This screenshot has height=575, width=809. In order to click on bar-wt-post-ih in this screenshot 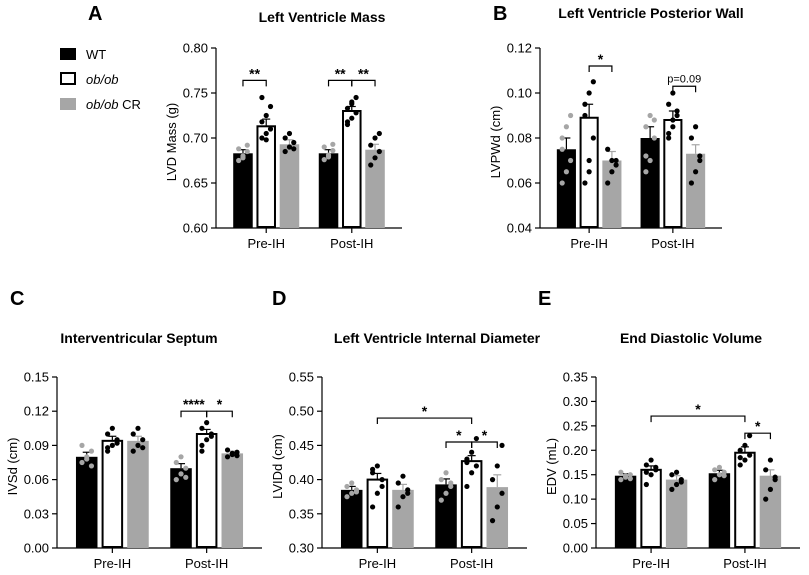, I will do `click(181, 508)`.